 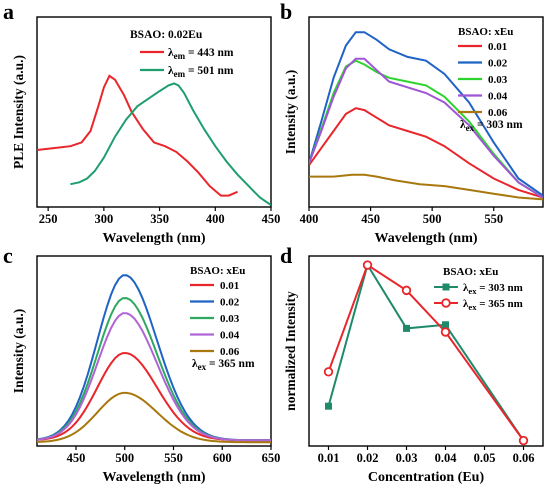 I want to click on annotation: λex = 365 nm, so click(x=223, y=365).